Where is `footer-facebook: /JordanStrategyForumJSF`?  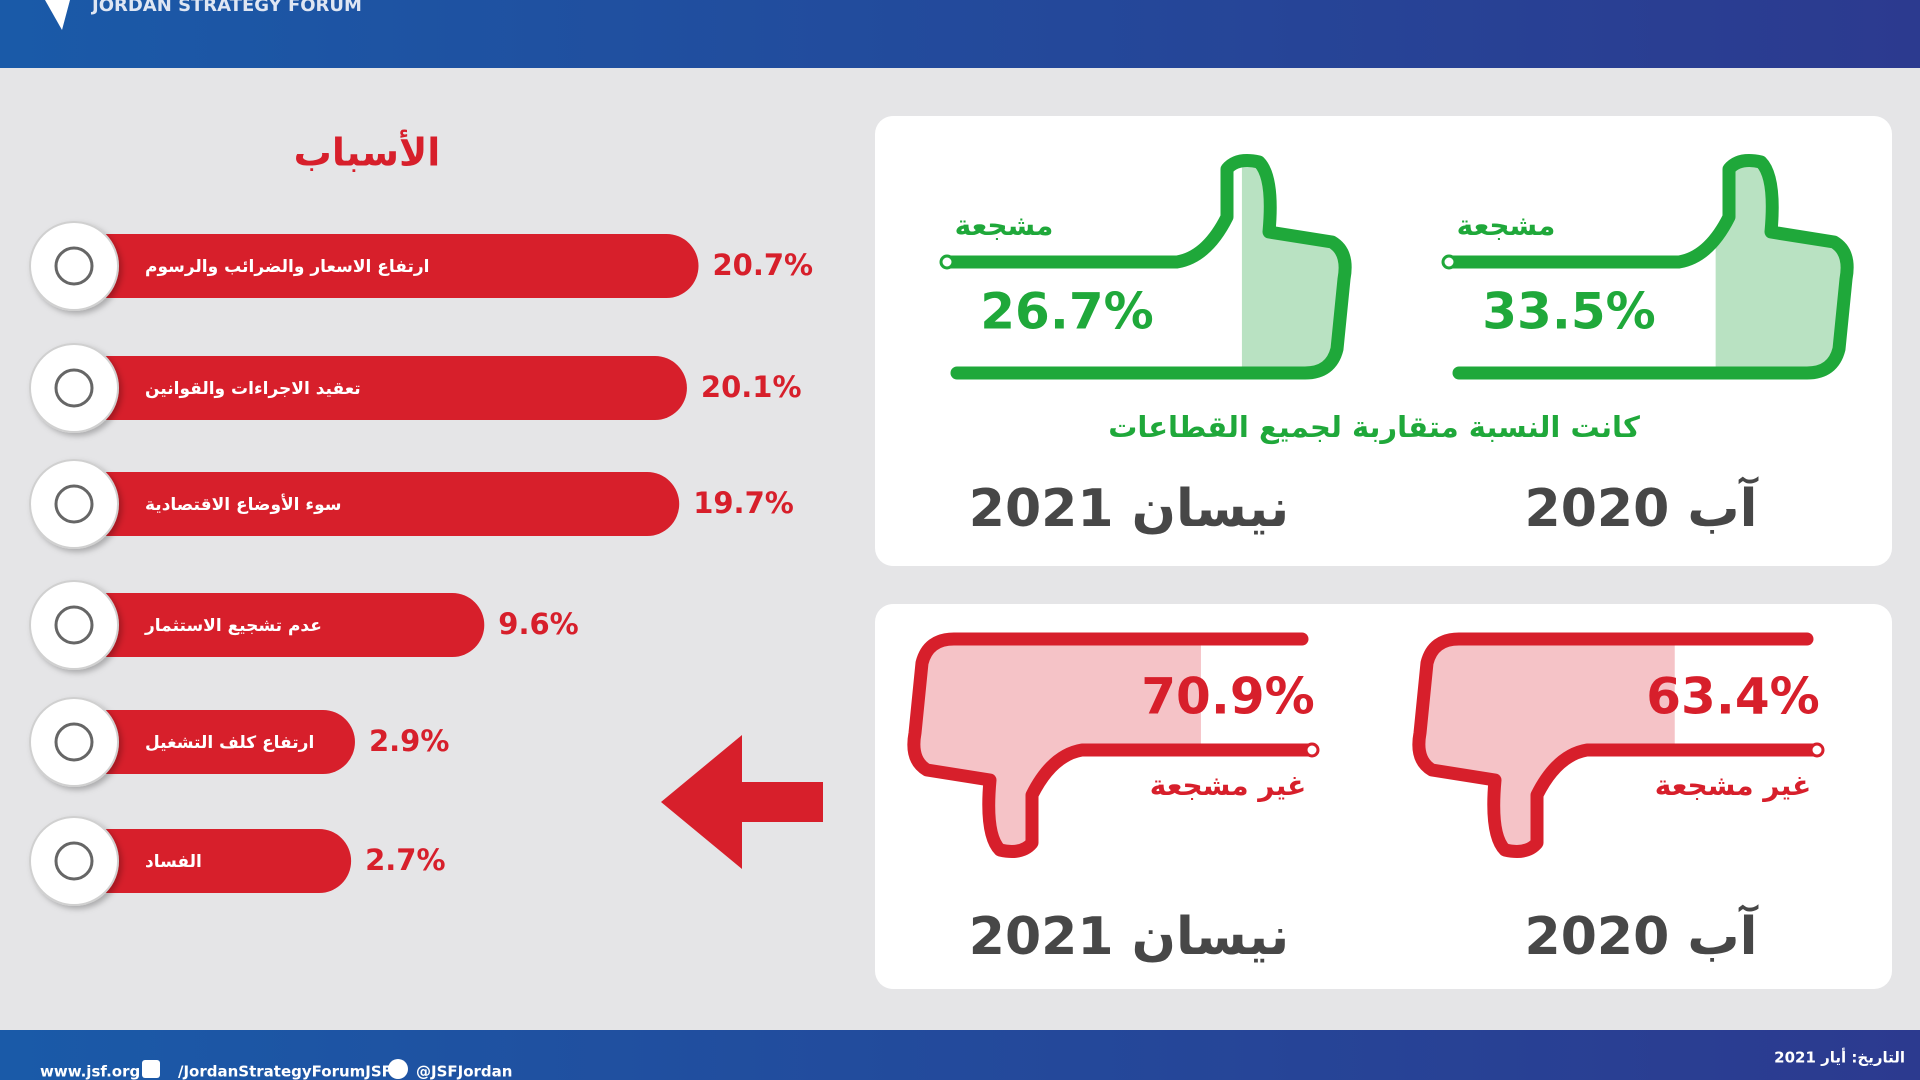
footer-facebook: /JordanStrategyForumJSF is located at coordinates (285, 1071).